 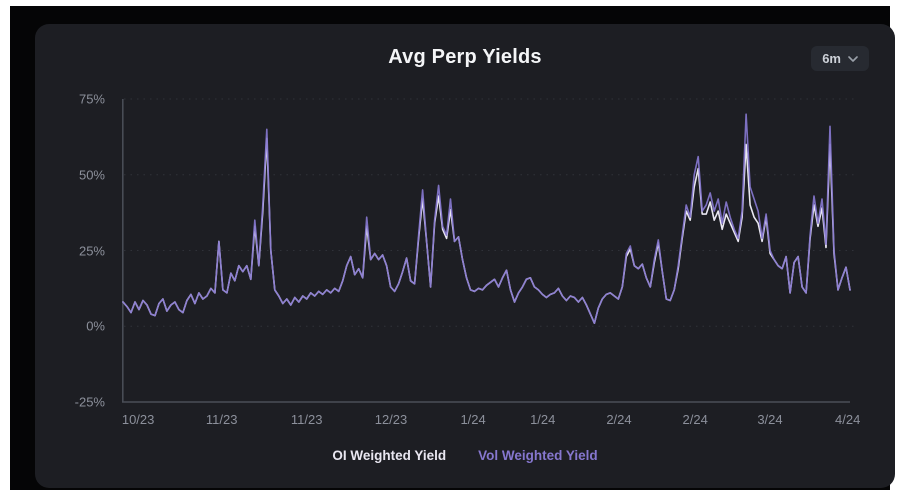 What do you see at coordinates (770, 419) in the screenshot?
I see `x-tick-label: 3/24` at bounding box center [770, 419].